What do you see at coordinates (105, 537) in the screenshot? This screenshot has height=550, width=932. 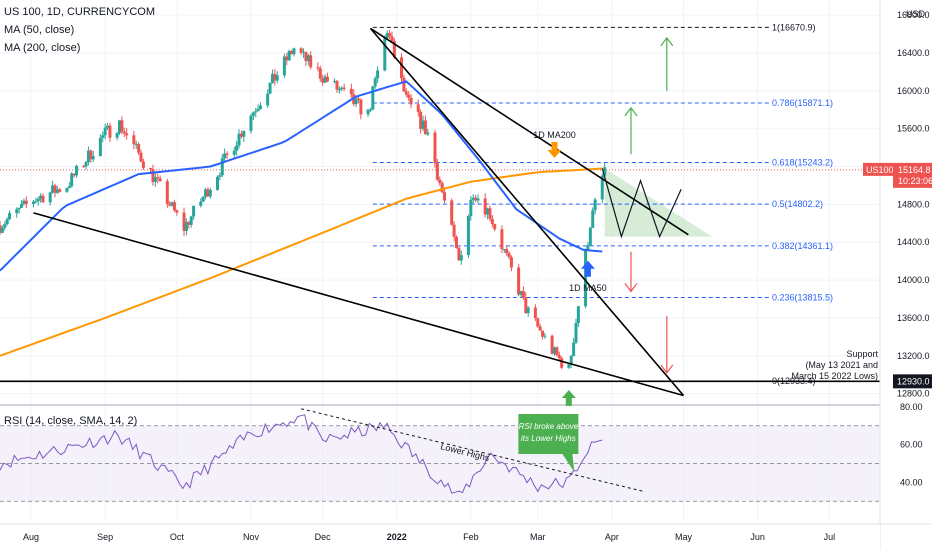 I see `time-tick-label: Sep` at bounding box center [105, 537].